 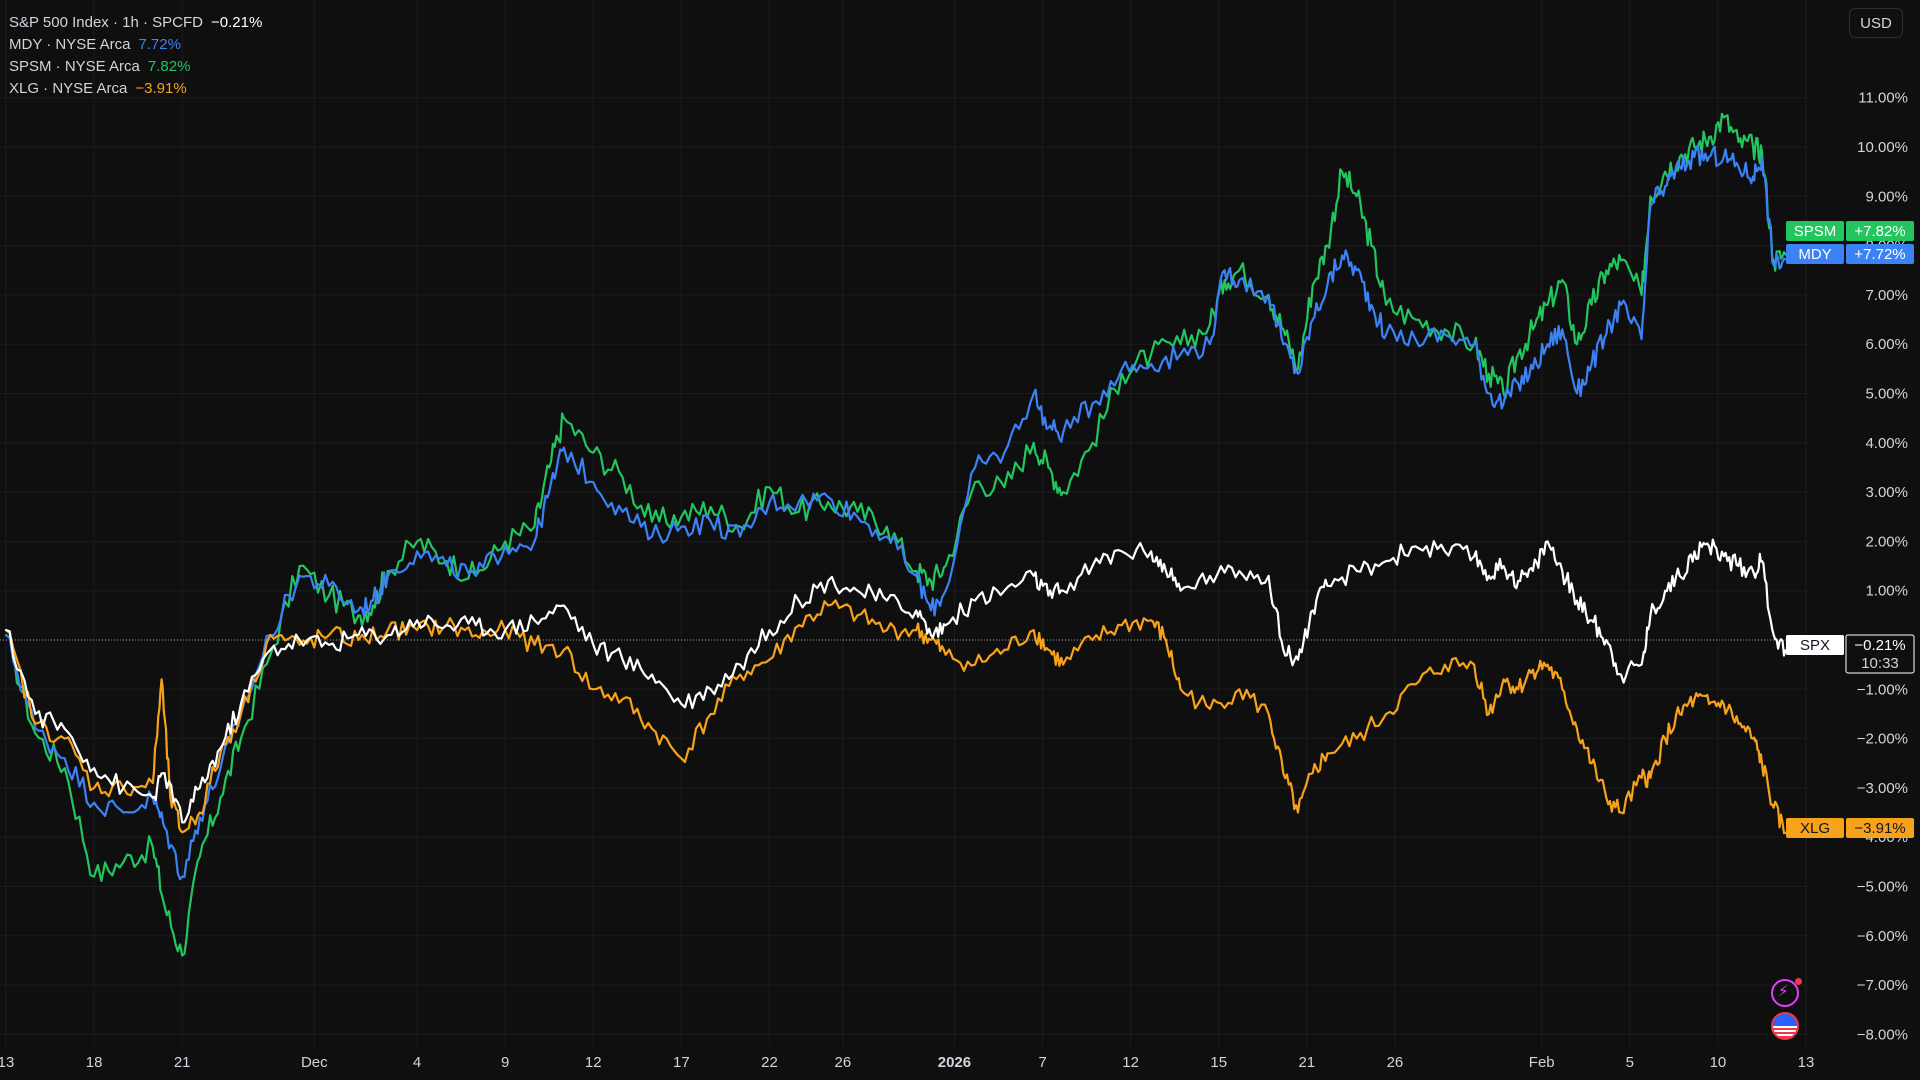 What do you see at coordinates (1882, 1034) in the screenshot?
I see `y-tick-label: −8.00%` at bounding box center [1882, 1034].